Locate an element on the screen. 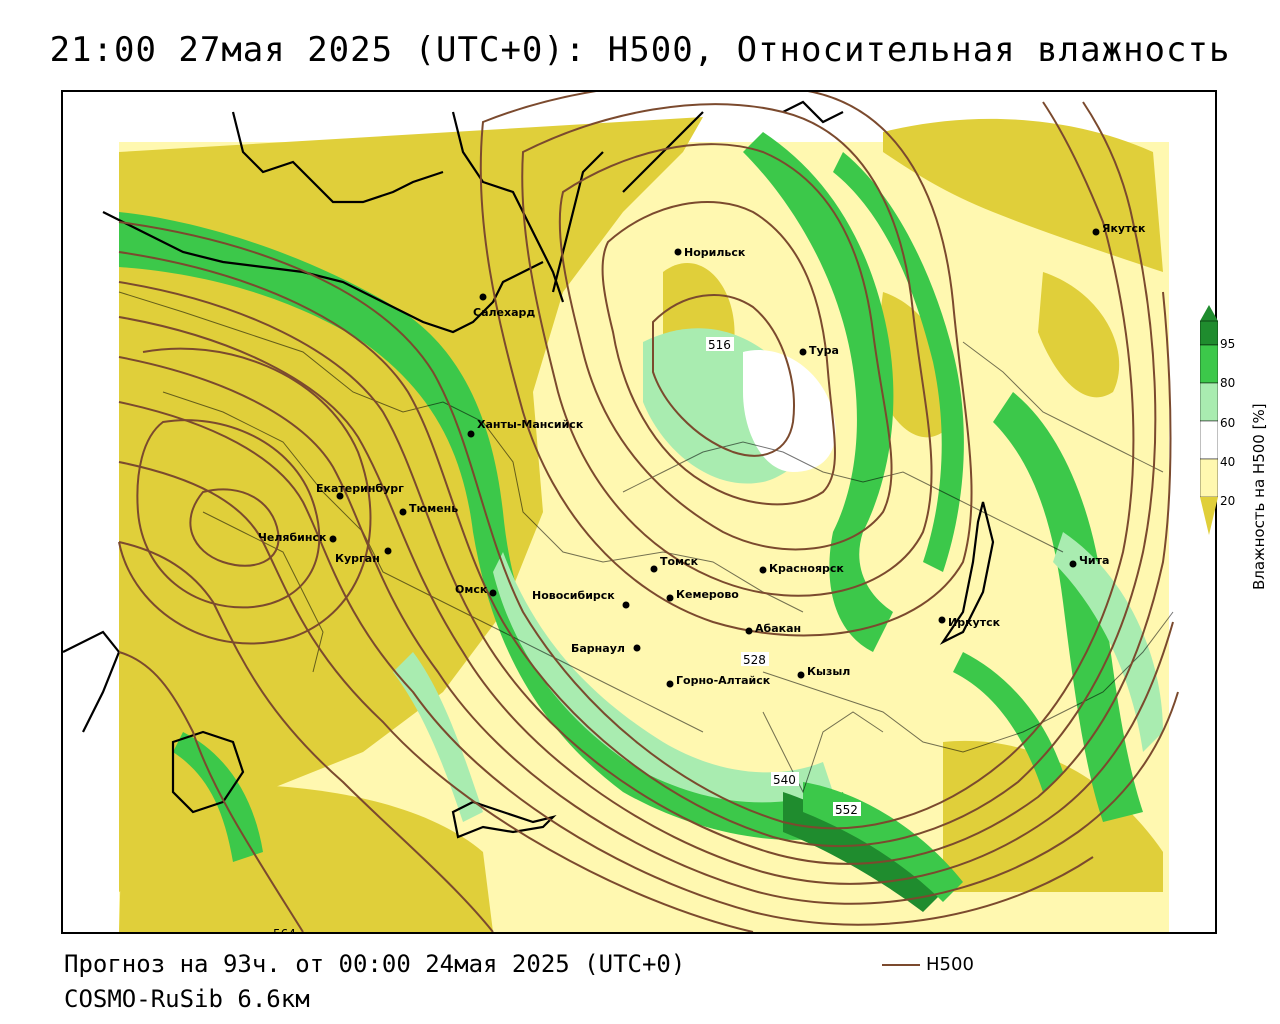 Image resolution: width=1280 pixels, height=1024 pixels. city-kyzyl: Кызыл is located at coordinates (828, 671).